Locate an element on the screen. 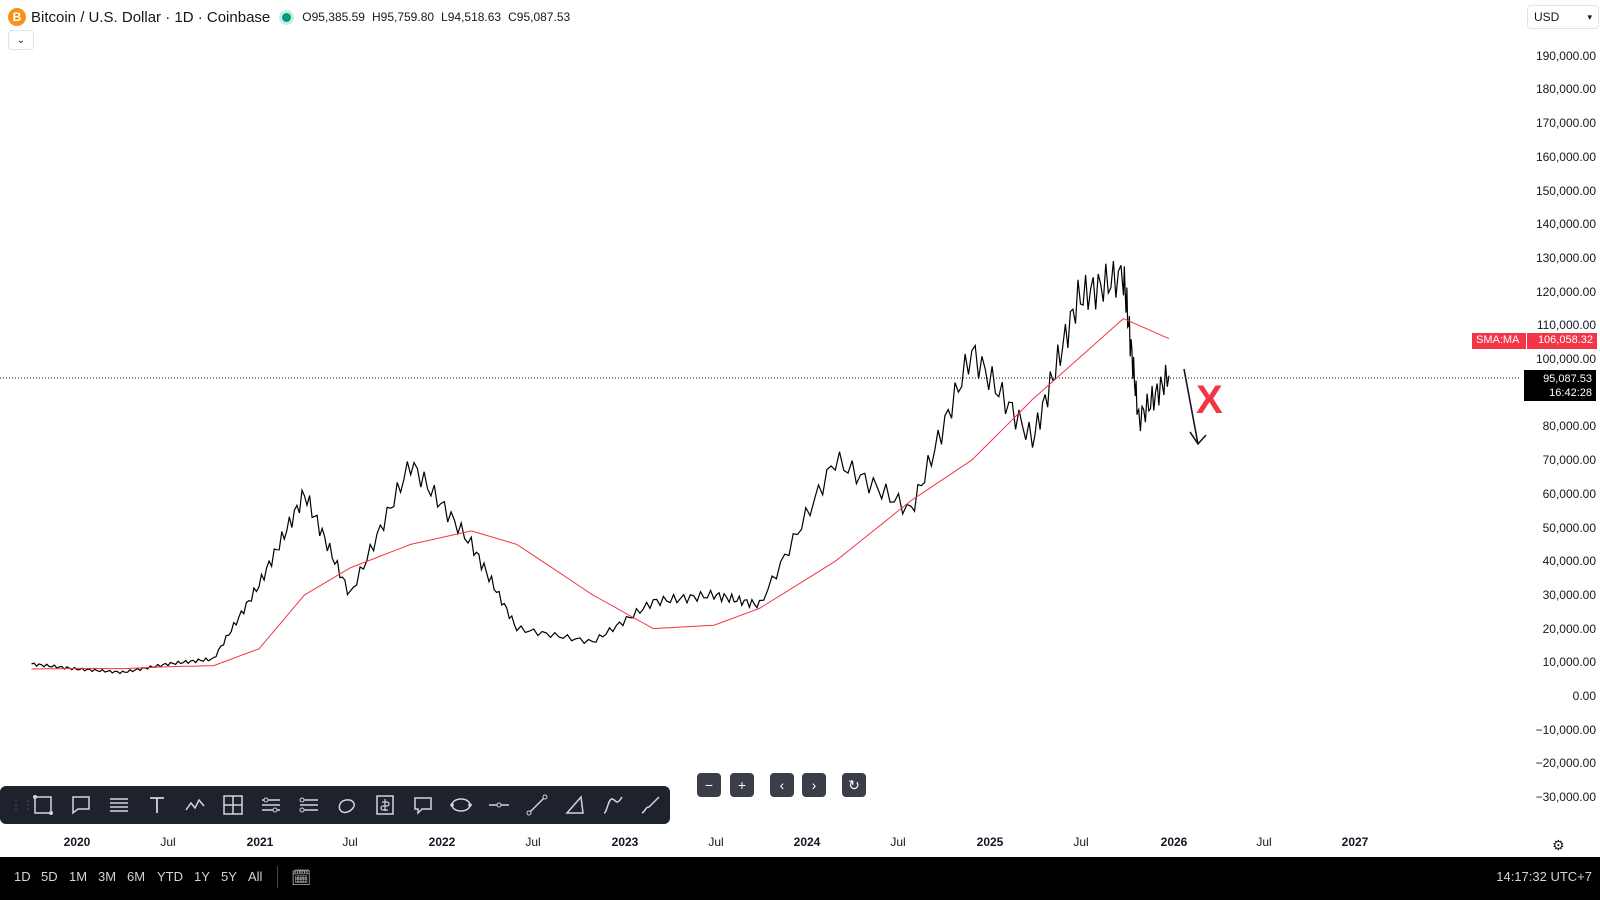 This screenshot has width=1600, height=900. price-axis-label: 60,000.00 is located at coordinates (1569, 493).